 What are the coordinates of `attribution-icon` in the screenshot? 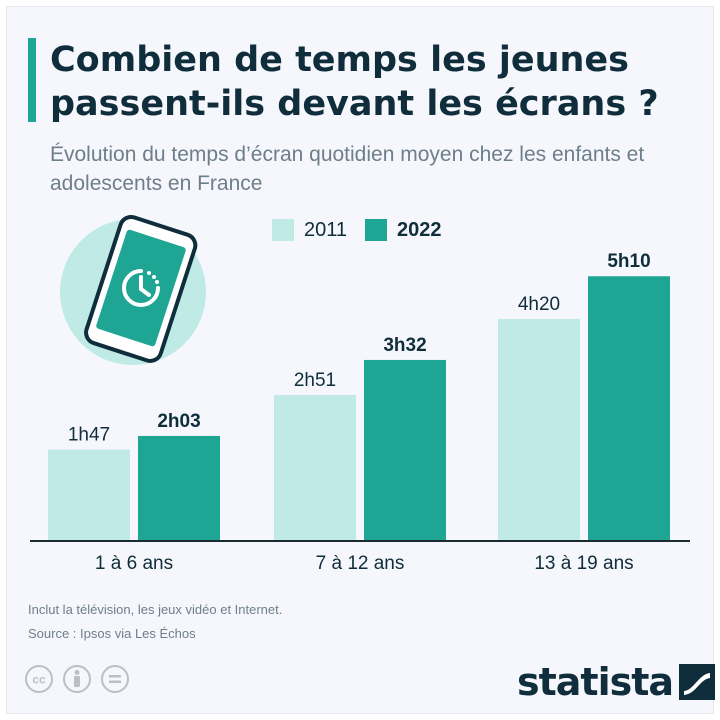 It's located at (77, 679).